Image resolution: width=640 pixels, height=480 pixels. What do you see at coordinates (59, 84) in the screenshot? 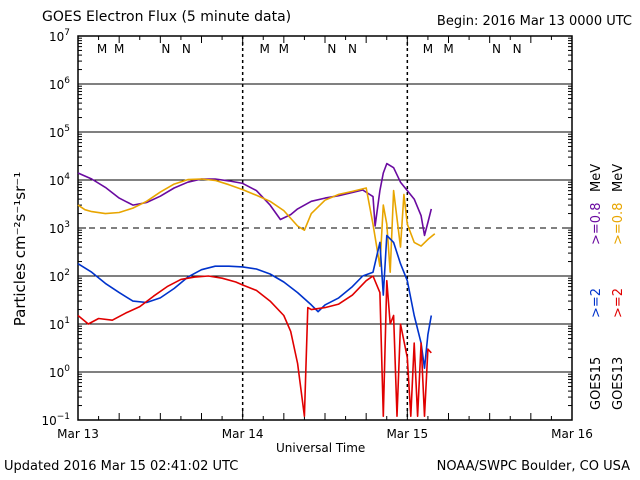
I see `y-tick-label: 10⁶` at bounding box center [59, 84].